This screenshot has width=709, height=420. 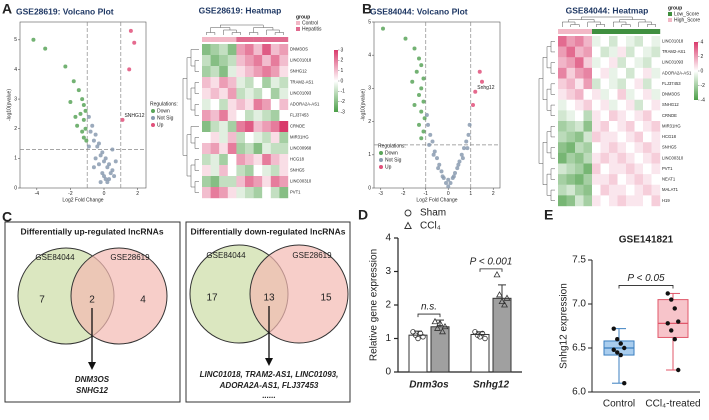 What do you see at coordinates (392, 146) in the screenshot?
I see `legend-title: Regulations:` at bounding box center [392, 146].